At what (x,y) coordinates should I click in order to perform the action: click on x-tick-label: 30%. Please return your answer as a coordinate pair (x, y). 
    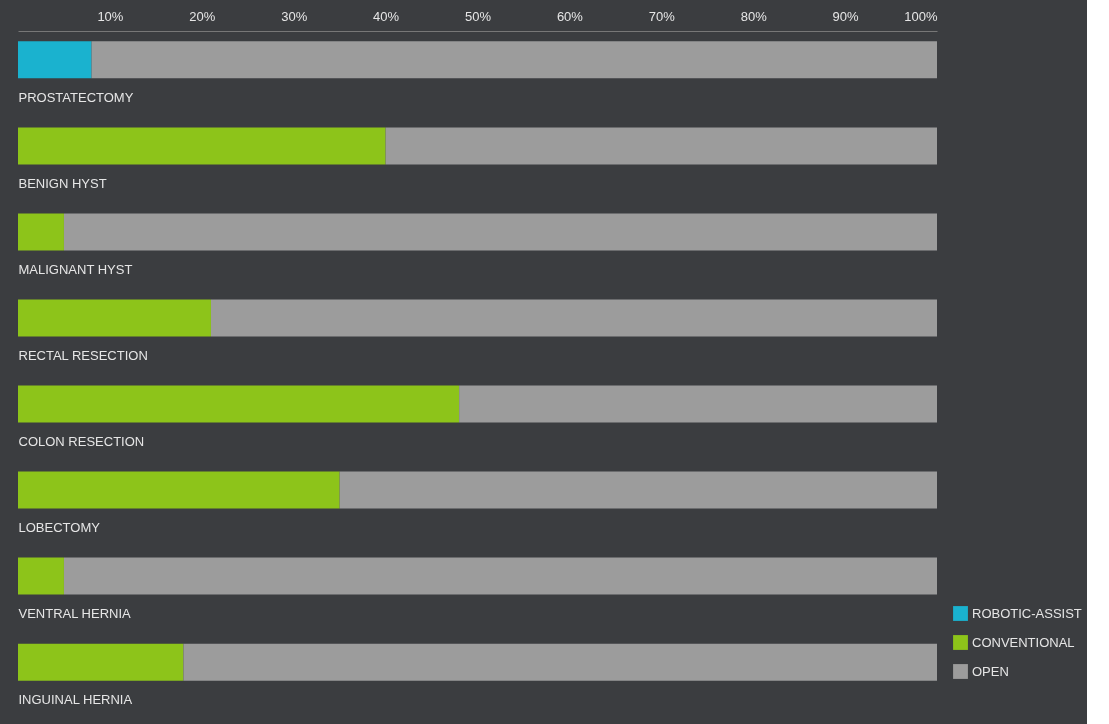
    Looking at the image, I should click on (294, 16).